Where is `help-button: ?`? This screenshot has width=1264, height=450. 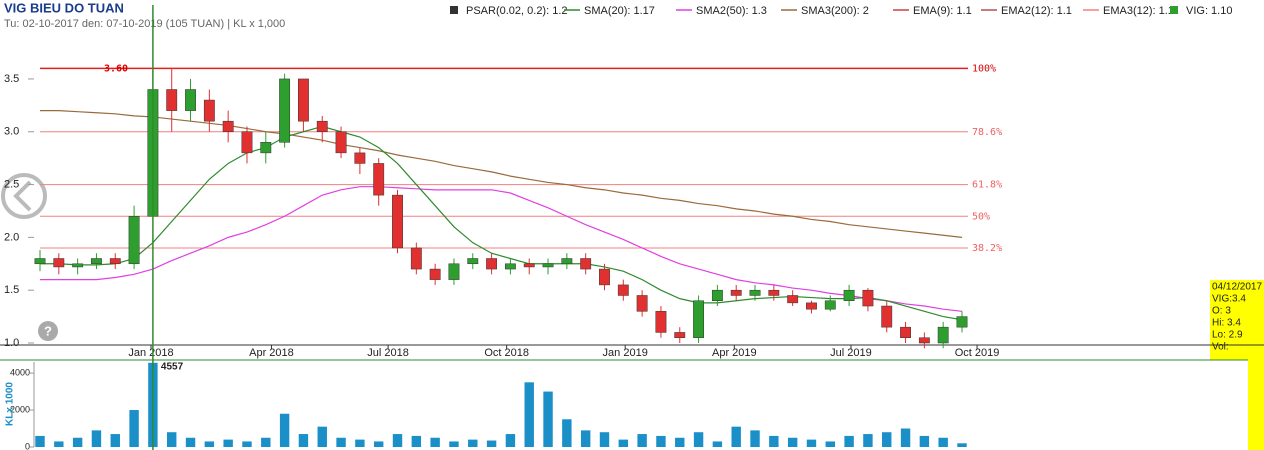 help-button: ? is located at coordinates (48, 331).